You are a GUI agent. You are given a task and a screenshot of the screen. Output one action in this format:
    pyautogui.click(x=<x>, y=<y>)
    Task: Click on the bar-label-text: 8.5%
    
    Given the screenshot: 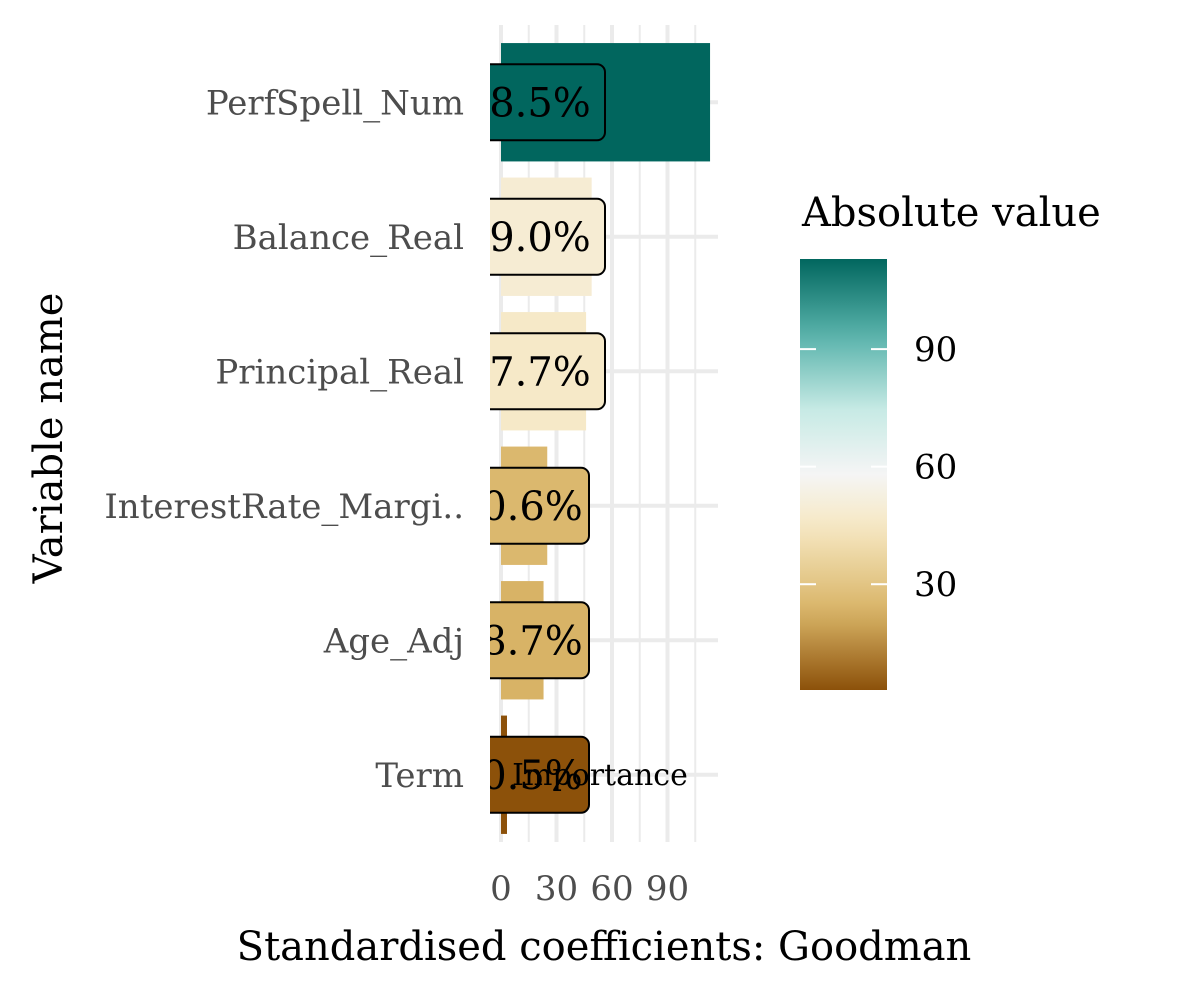 What is the action you would take?
    pyautogui.click(x=540, y=103)
    